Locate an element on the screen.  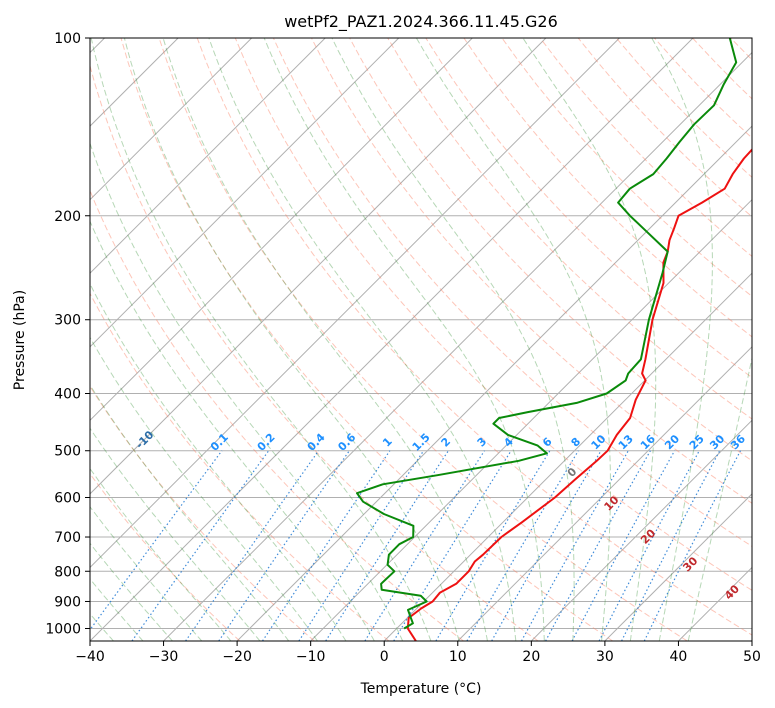
x-tick-label: 30 is located at coordinates (605, 657).